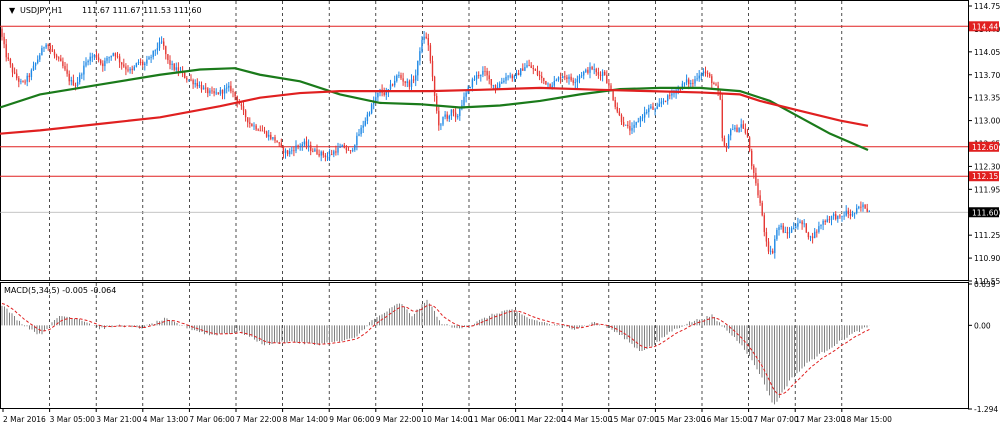 Image resolution: width=1000 pixels, height=434 pixels. I want to click on y-tick-label: 113.70, so click(987, 75).